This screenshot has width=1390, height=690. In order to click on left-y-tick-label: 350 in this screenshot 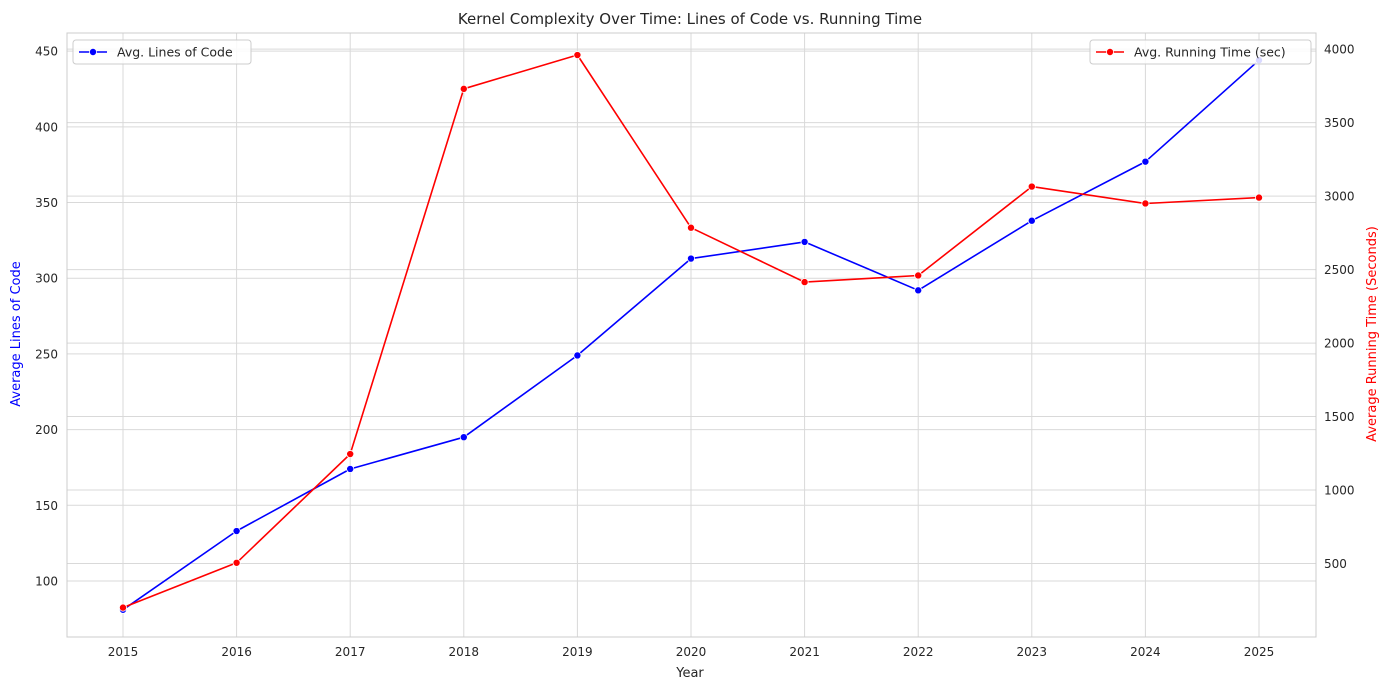, I will do `click(46, 203)`.